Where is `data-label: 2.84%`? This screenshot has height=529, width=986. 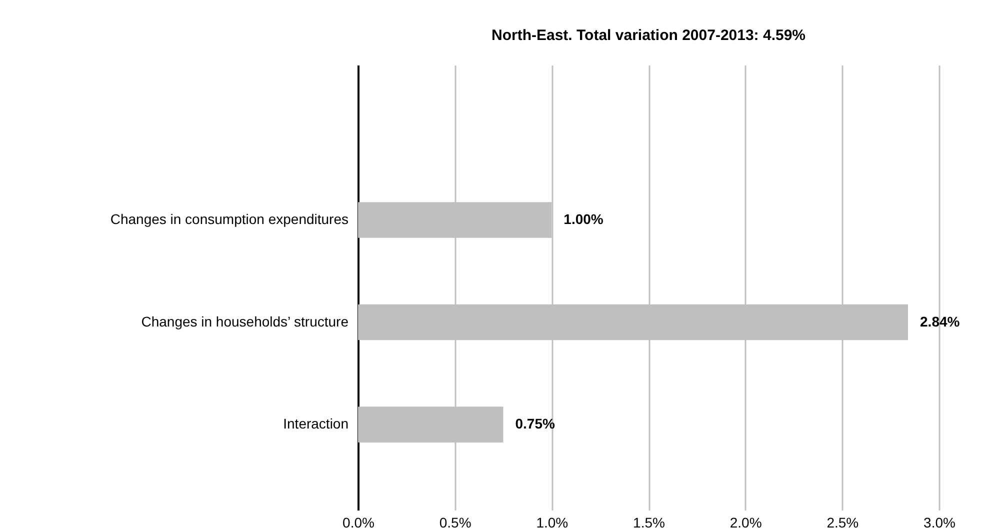
data-label: 2.84% is located at coordinates (940, 321).